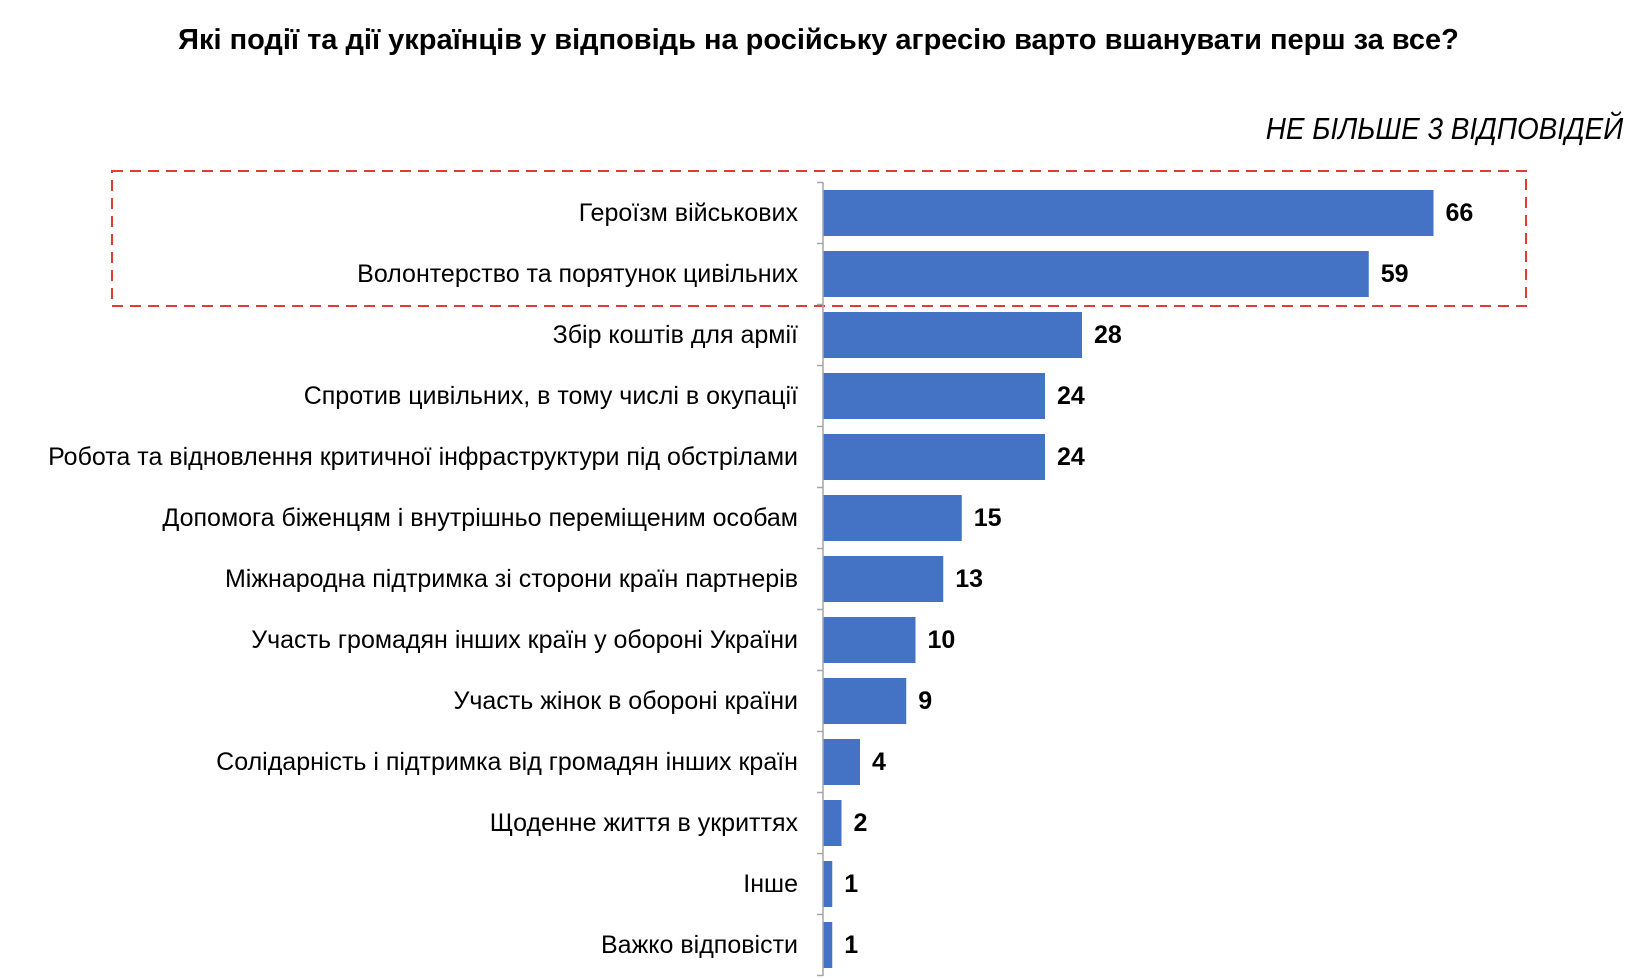 This screenshot has height=979, width=1637. What do you see at coordinates (1444, 128) in the screenshot?
I see `chart-subtitle: НЕ БІЛЬШЕ 3 ВІДПОВІДЕЙ` at bounding box center [1444, 128].